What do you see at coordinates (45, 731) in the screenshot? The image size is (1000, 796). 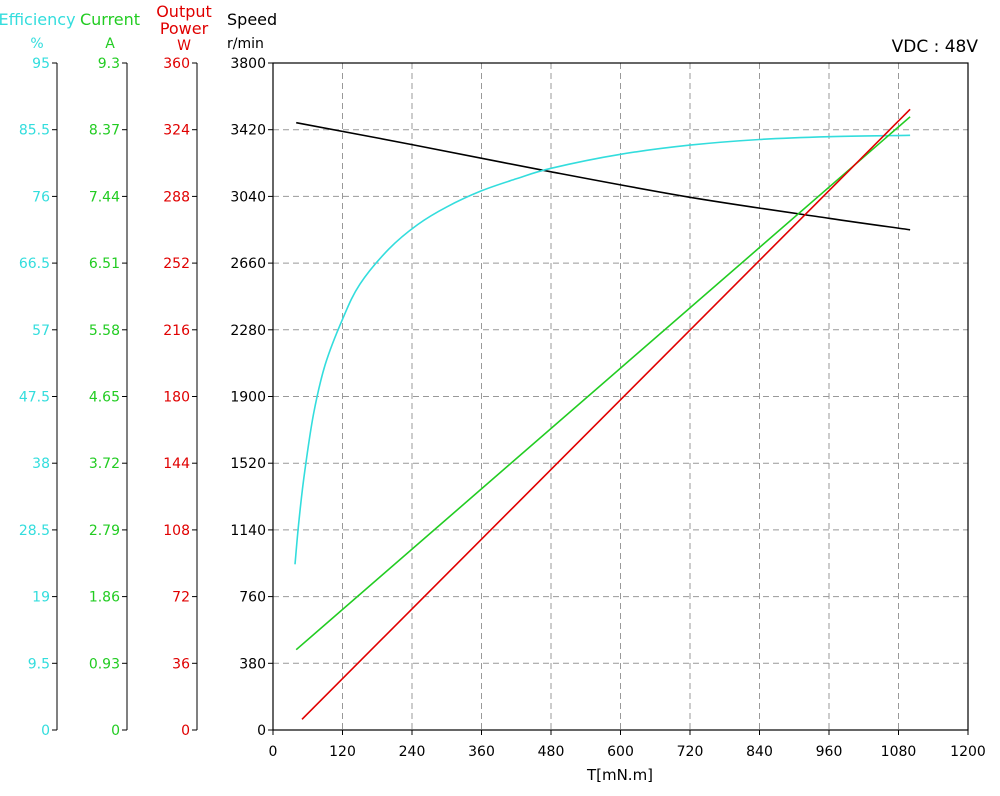 I see `efficiency-tick-label: 0` at bounding box center [45, 731].